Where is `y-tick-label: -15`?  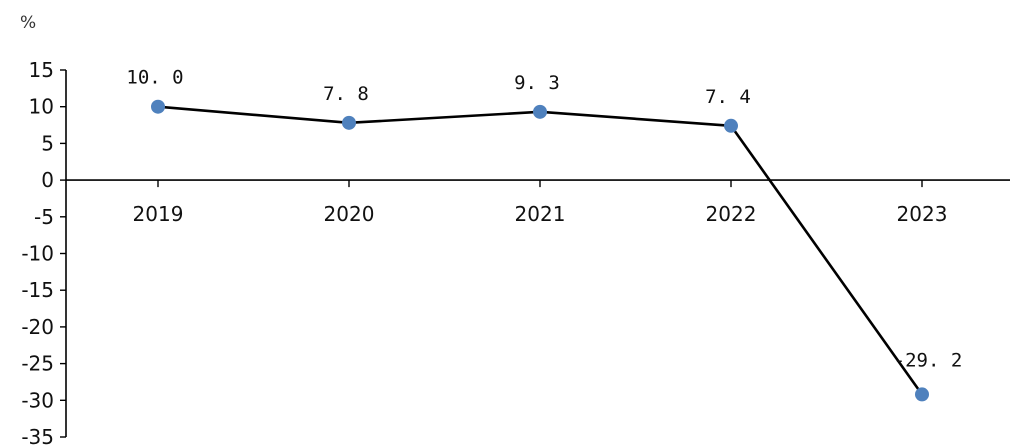
y-tick-label: -15 is located at coordinates (37, 290).